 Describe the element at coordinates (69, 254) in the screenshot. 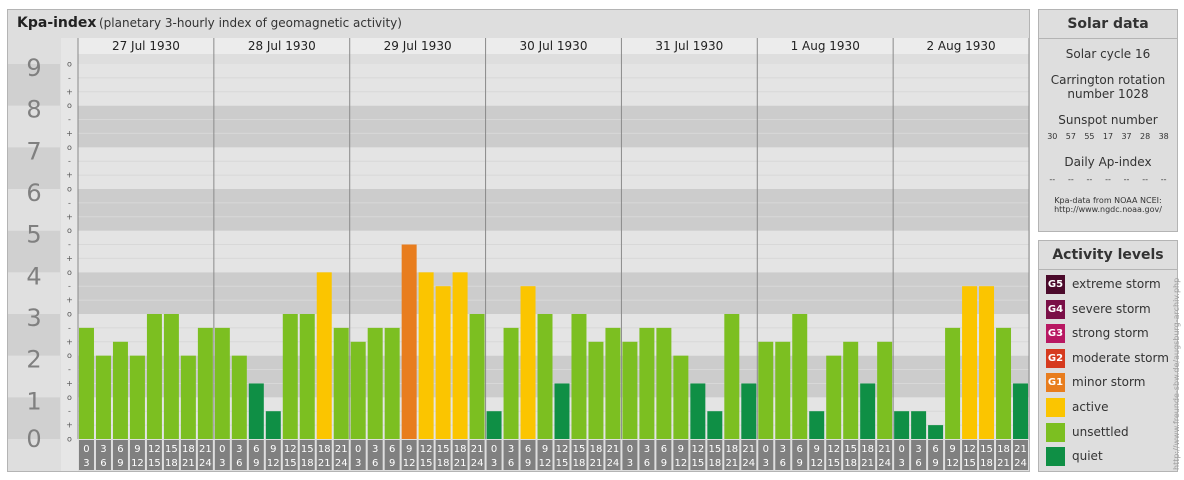

I see `minor-mark-column` at that location.